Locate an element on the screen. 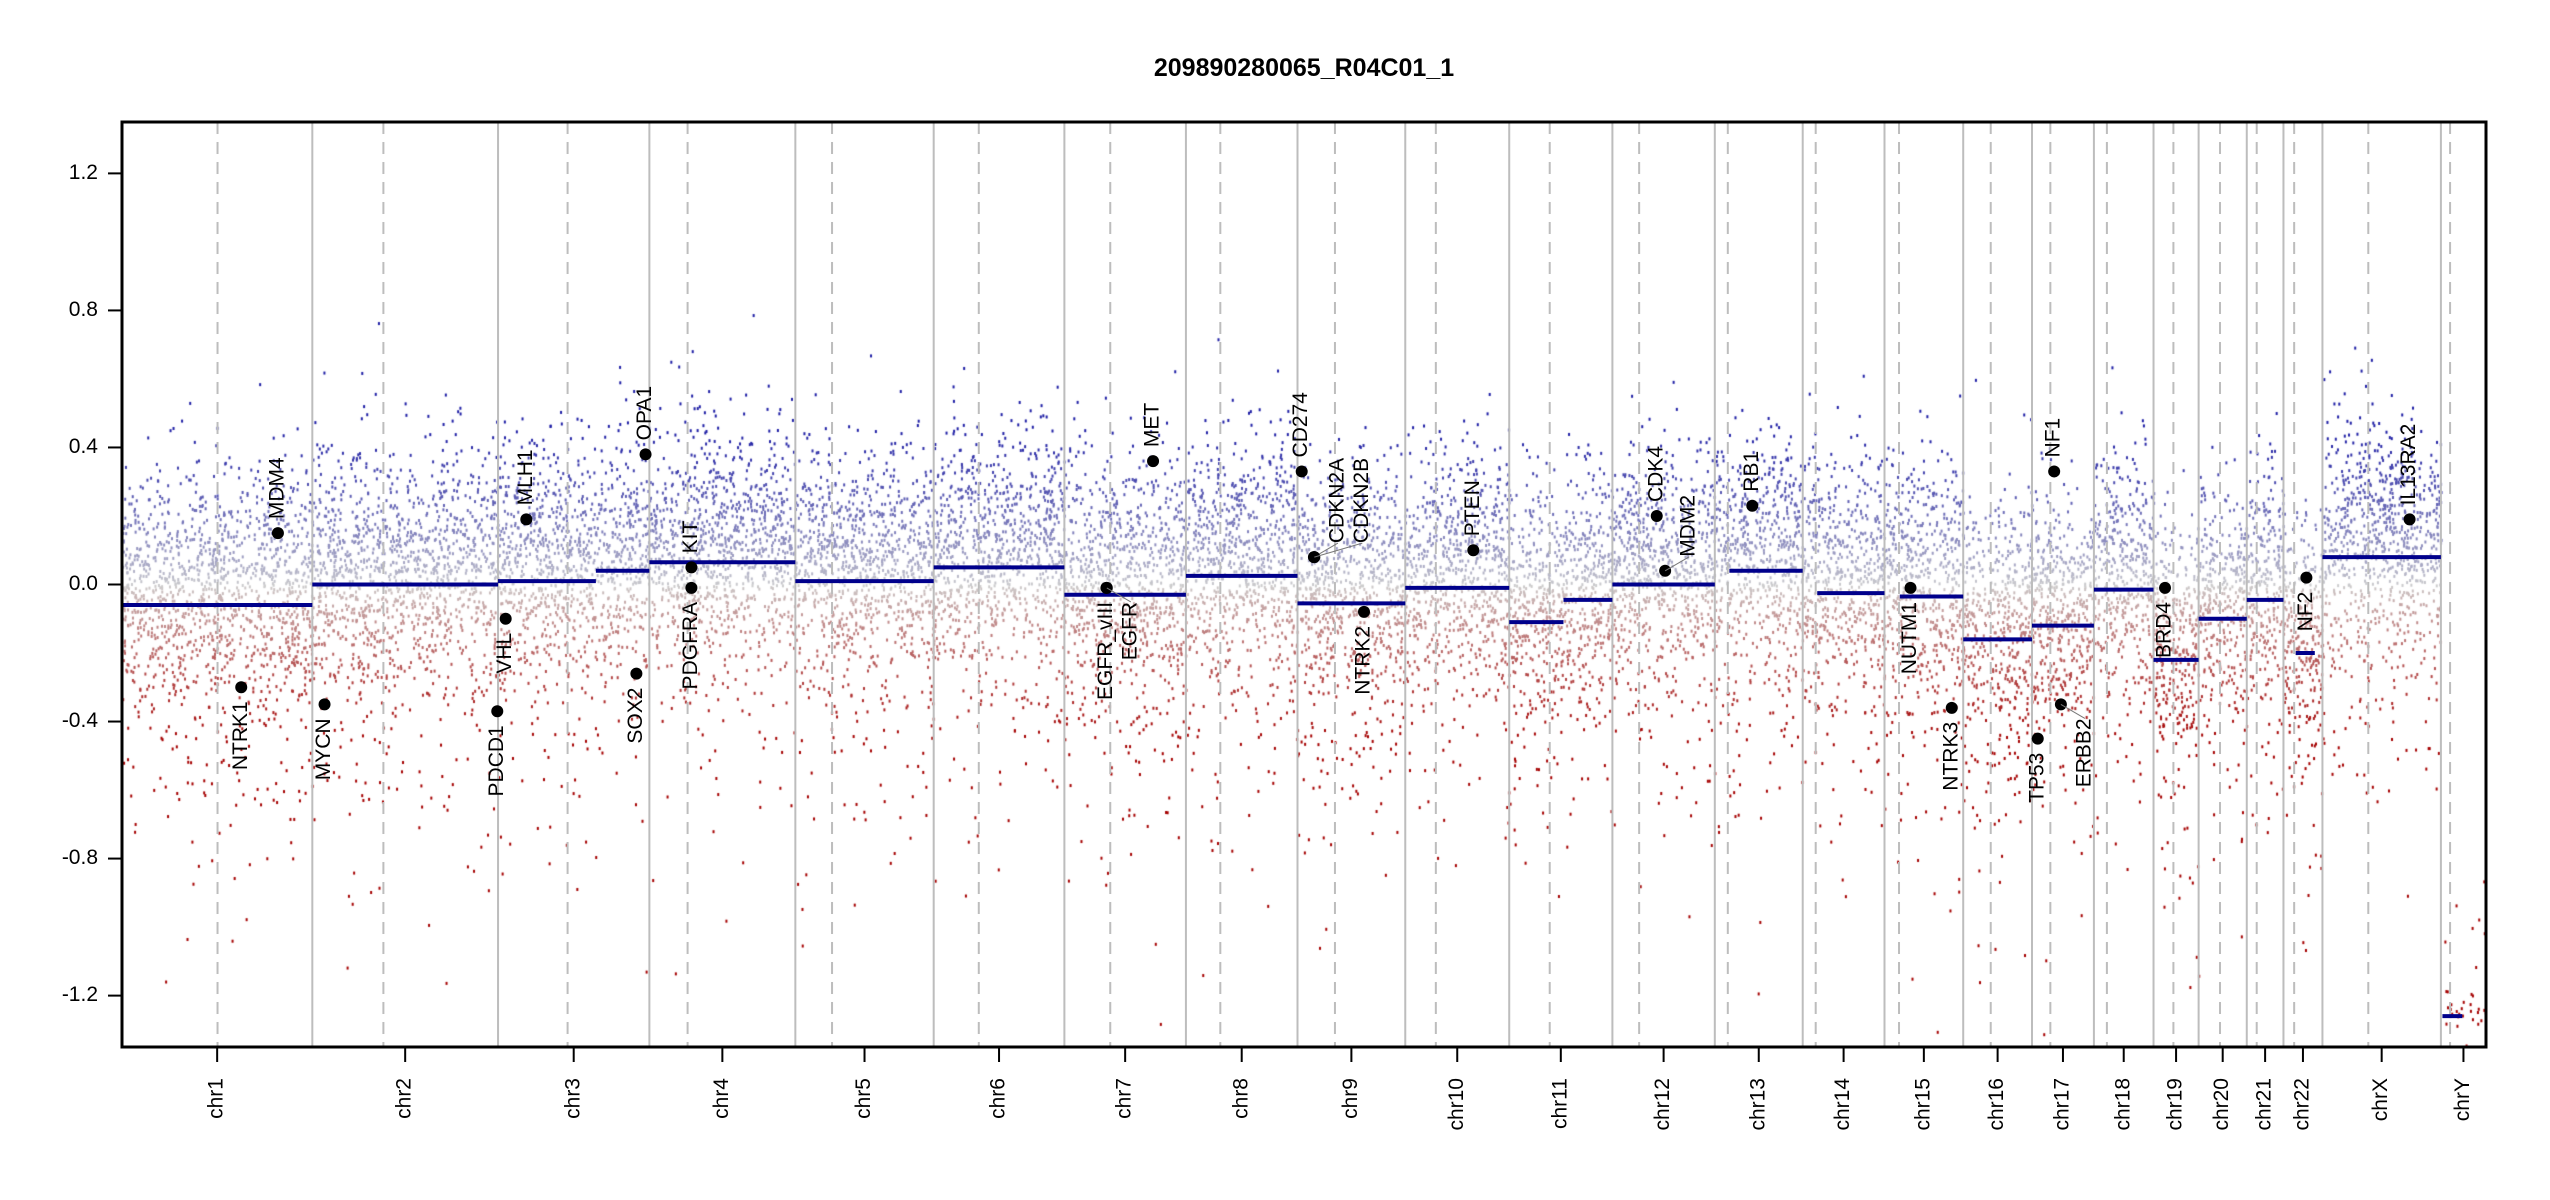 The width and height of the screenshot is (2550, 1200). gene-label-TP53: TP53 is located at coordinates (2036, 778).